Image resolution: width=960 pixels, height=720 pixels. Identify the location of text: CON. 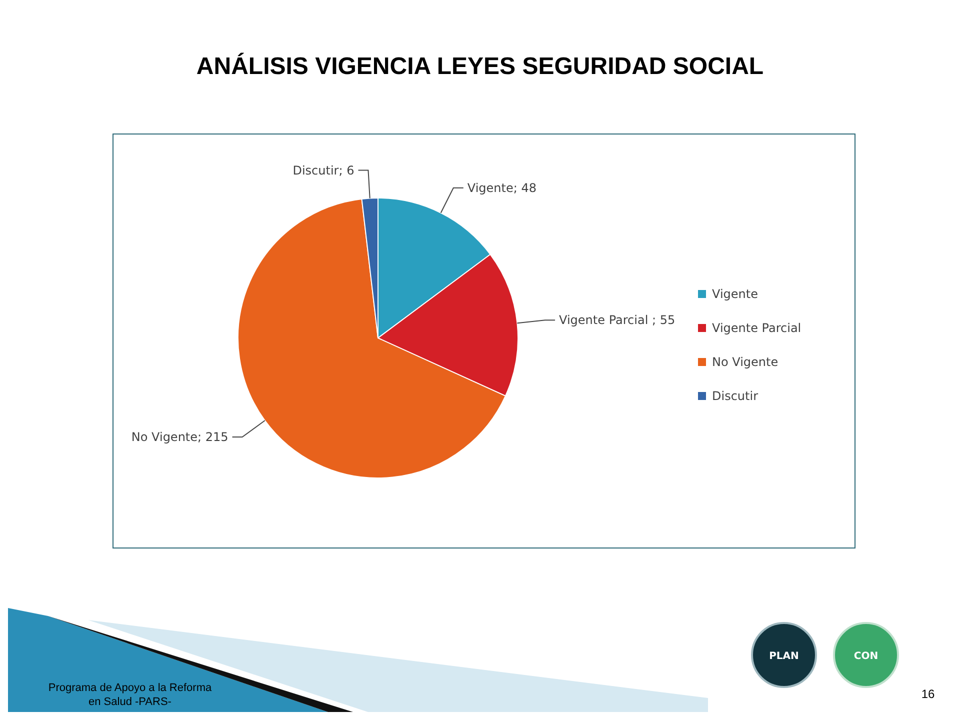
(866, 656).